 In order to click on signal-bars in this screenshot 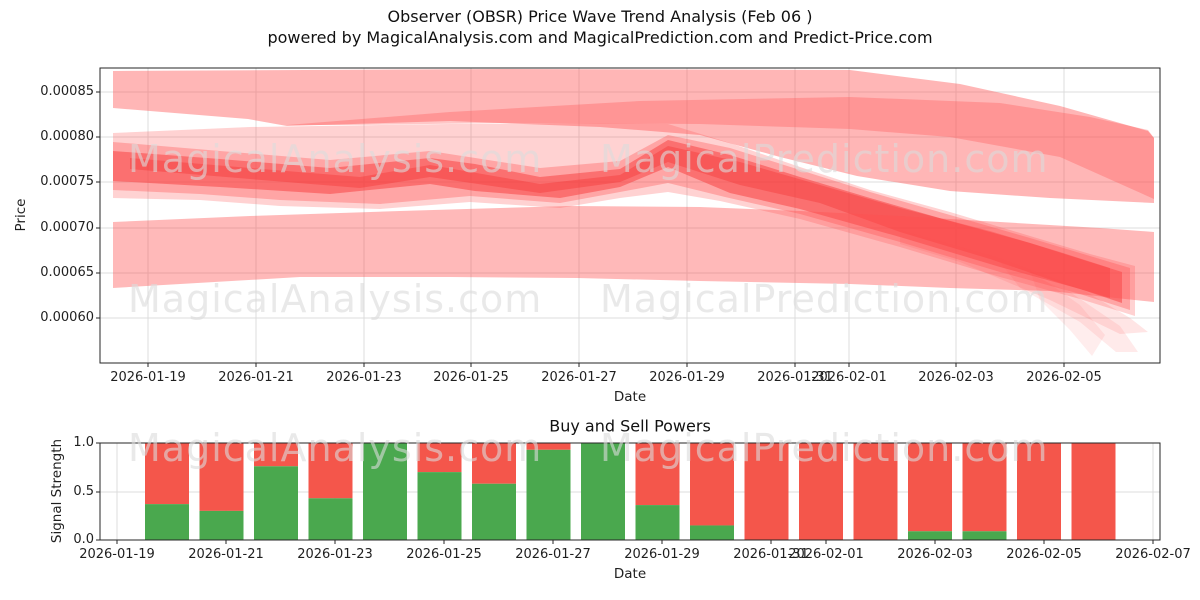, I will do `click(630, 491)`.